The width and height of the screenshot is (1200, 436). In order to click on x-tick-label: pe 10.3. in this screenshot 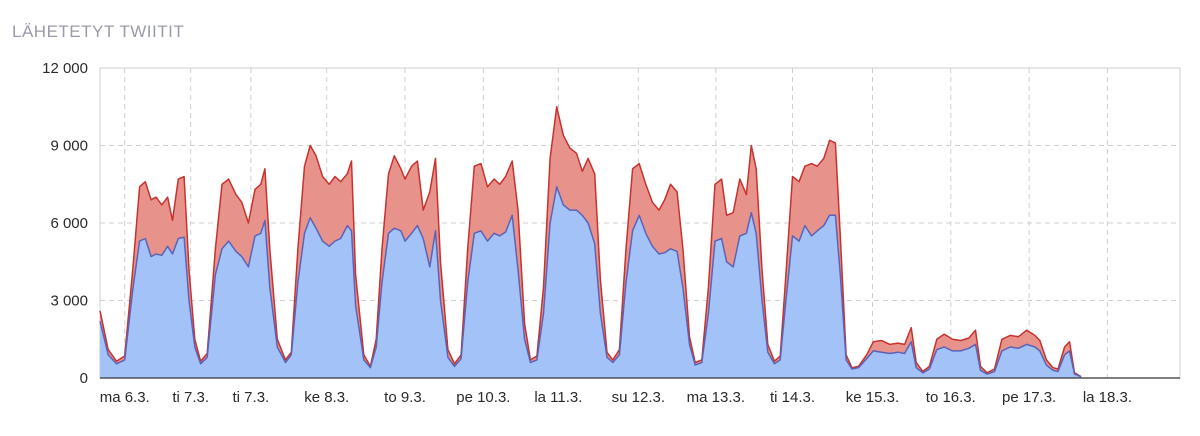, I will do `click(483, 397)`.